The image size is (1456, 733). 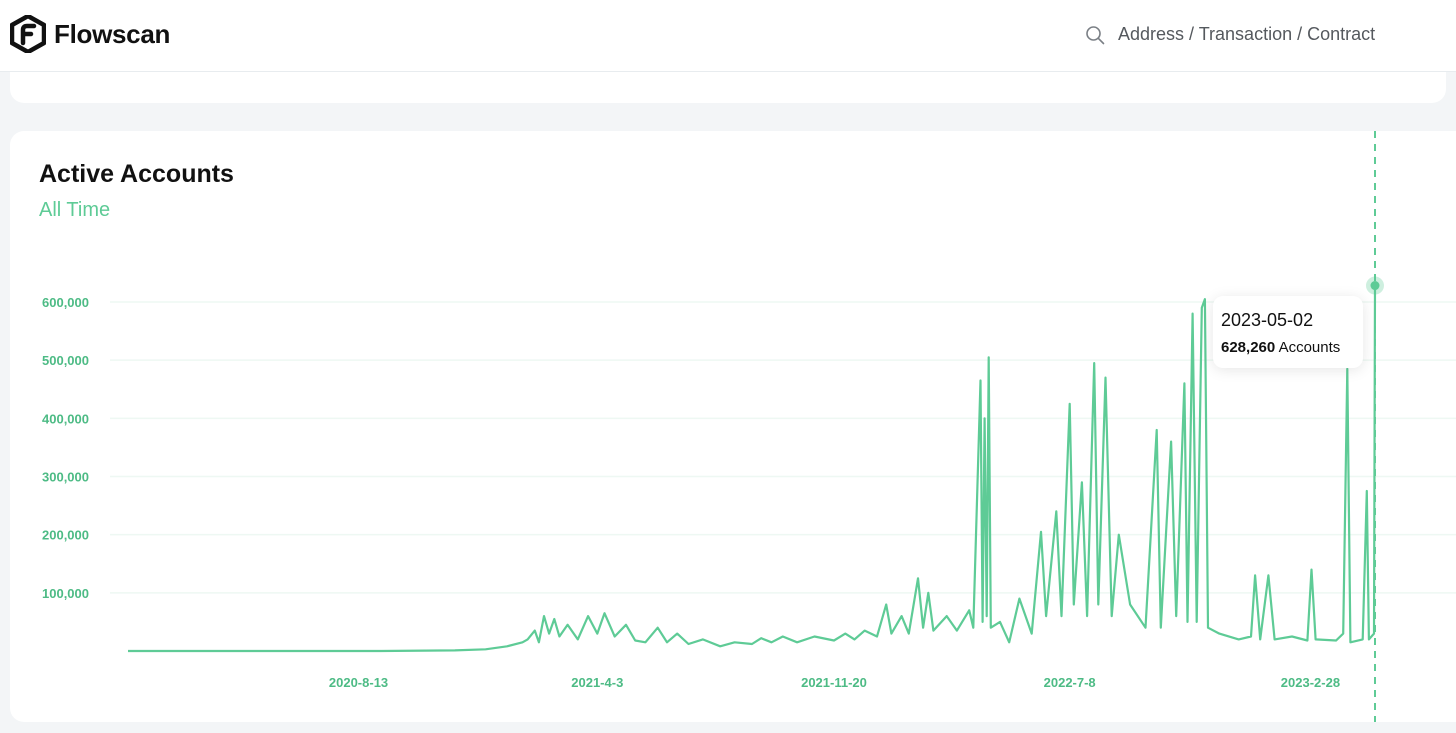 I want to click on hover-point, so click(x=1375, y=286).